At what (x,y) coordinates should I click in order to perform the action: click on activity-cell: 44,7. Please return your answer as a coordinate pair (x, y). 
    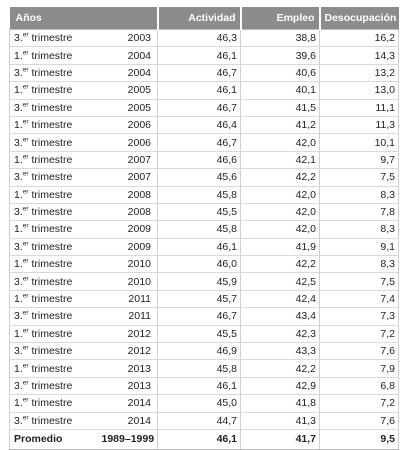
    Looking at the image, I should click on (199, 421).